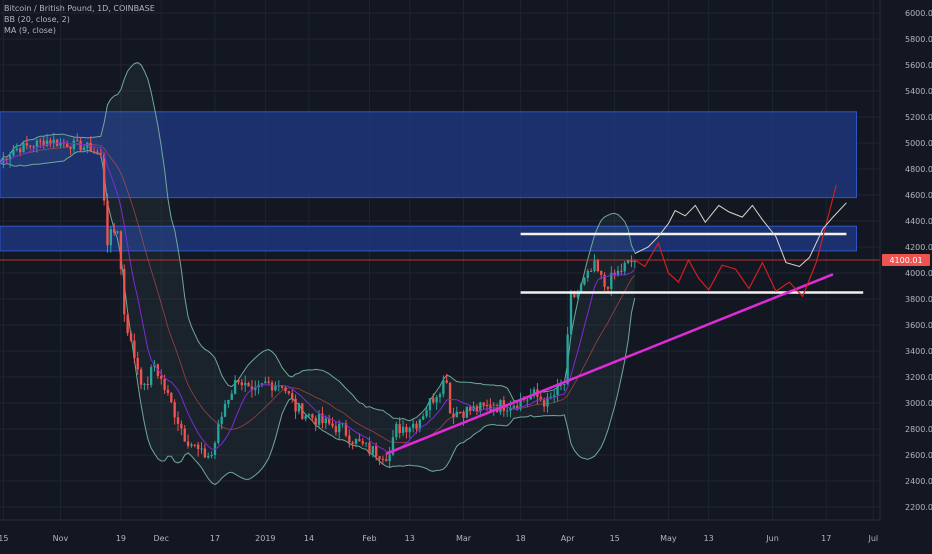 Image resolution: width=932 pixels, height=554 pixels. Describe the element at coordinates (918, 325) in the screenshot. I see `price-tick-label: 3600.00` at that location.